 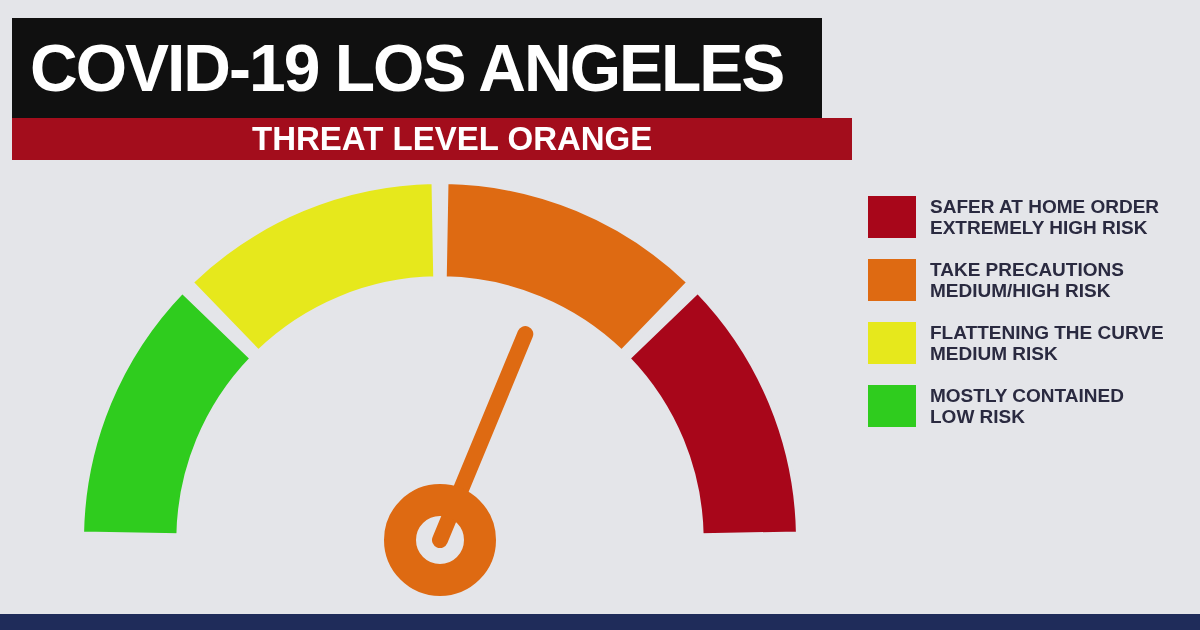 I want to click on legend-label: MOSTLY CONTAINED LOW RISK, so click(x=1027, y=406).